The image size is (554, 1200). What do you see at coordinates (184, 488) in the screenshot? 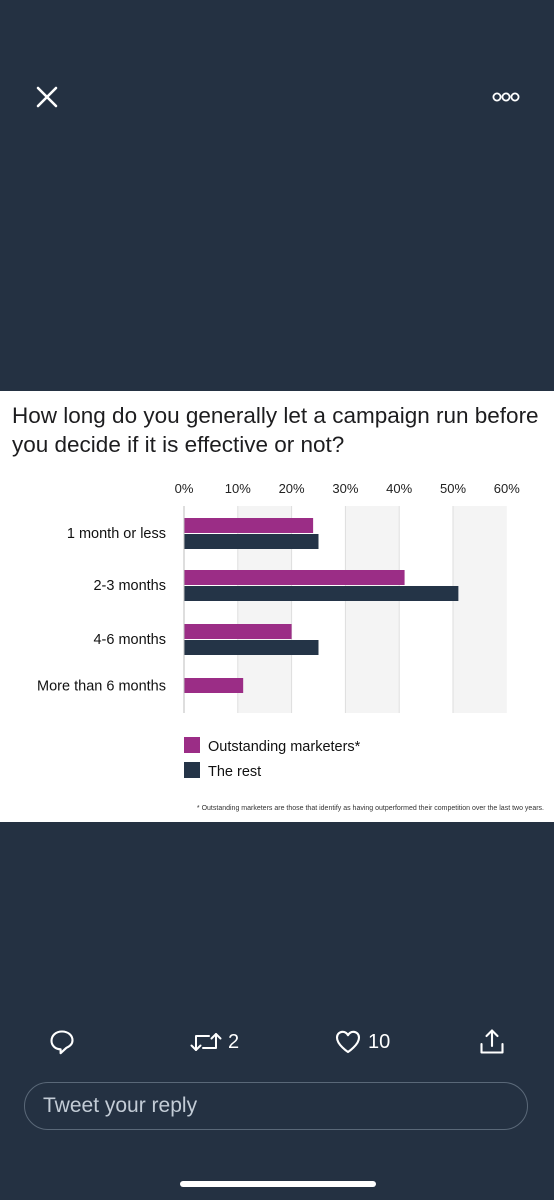
I see `x-tick-label: 0%` at bounding box center [184, 488].